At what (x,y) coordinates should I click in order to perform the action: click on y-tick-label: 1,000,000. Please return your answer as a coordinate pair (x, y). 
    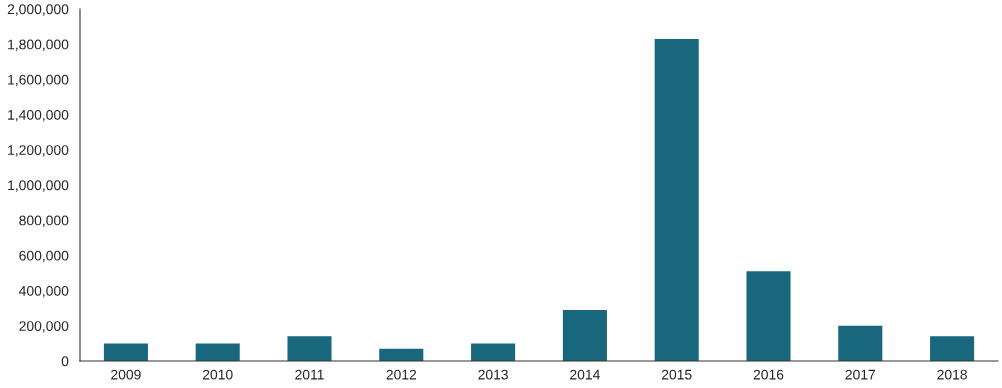
    Looking at the image, I should click on (38, 186).